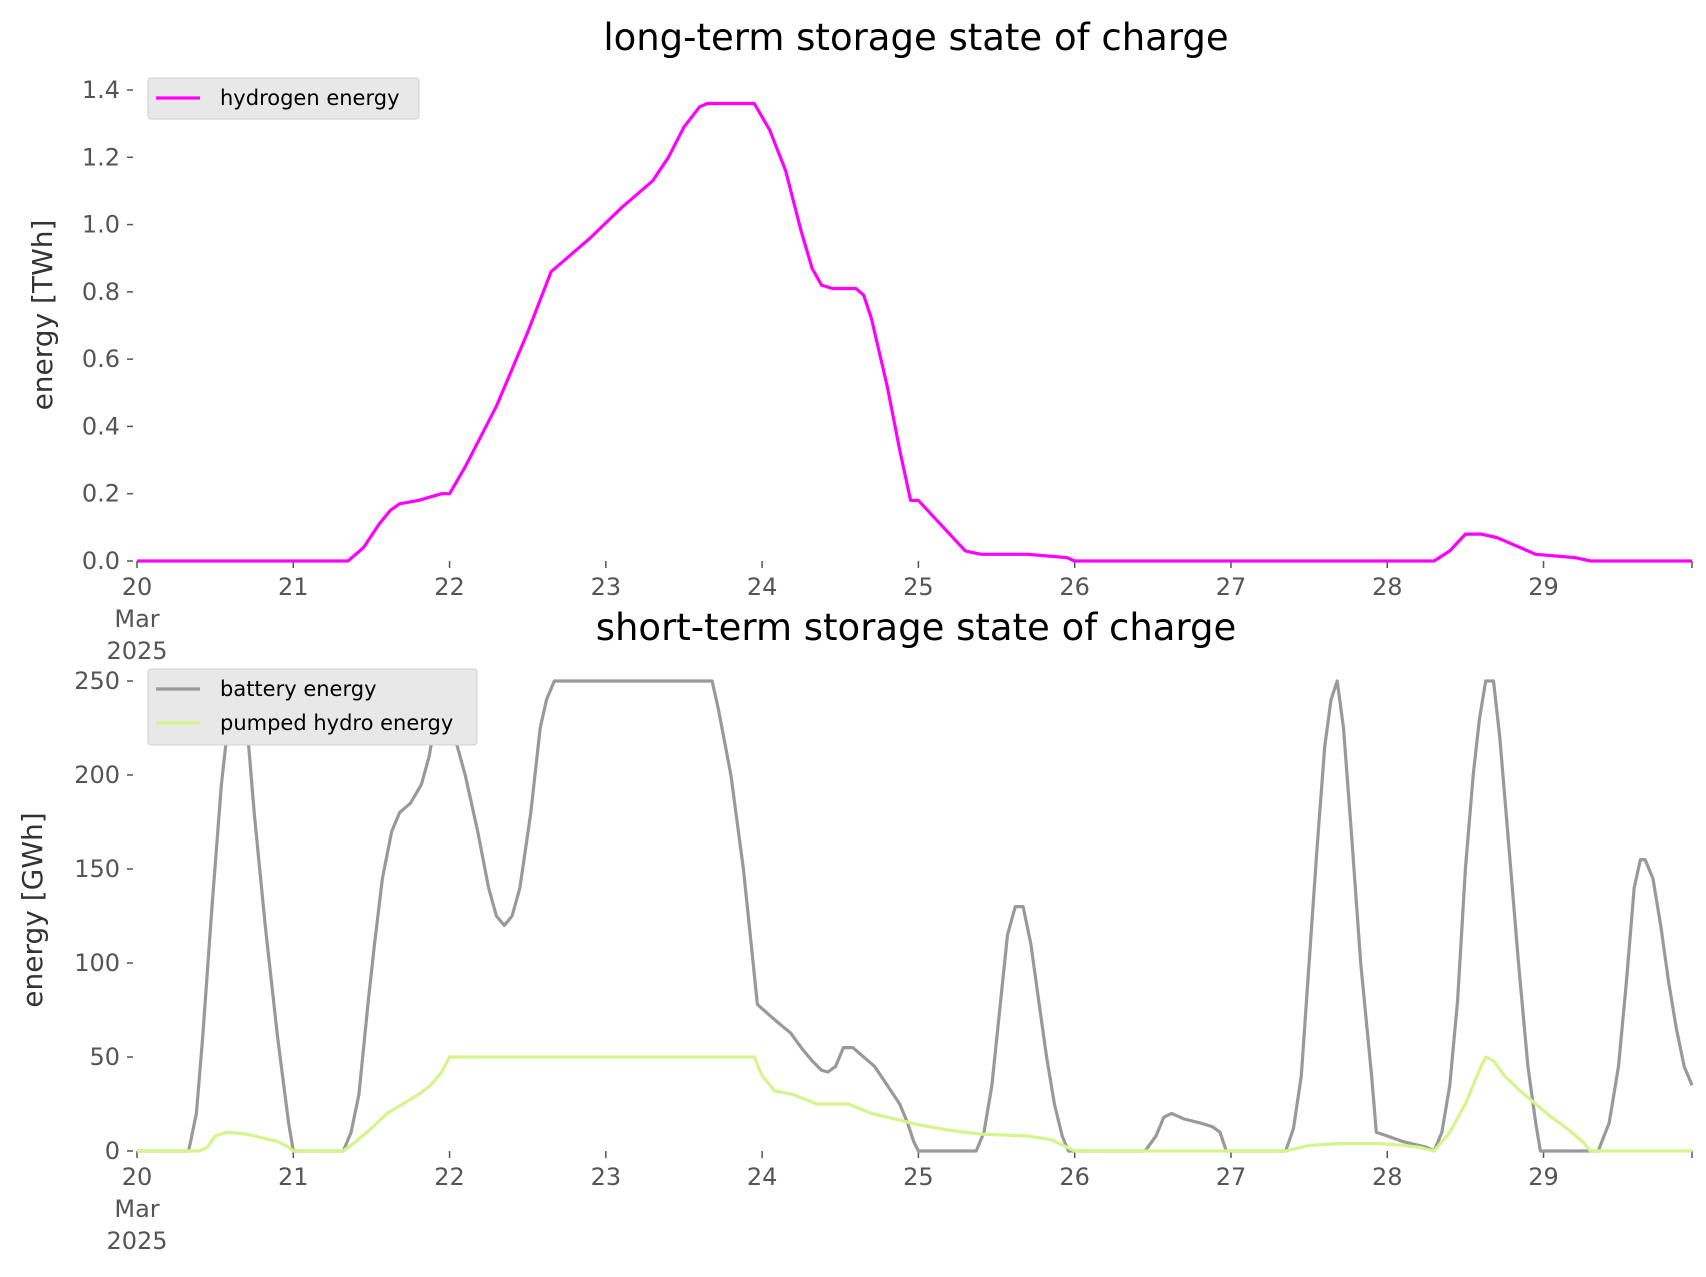 The image size is (1706, 1277). I want to click on y-tick-label: 1.0, so click(101, 225).